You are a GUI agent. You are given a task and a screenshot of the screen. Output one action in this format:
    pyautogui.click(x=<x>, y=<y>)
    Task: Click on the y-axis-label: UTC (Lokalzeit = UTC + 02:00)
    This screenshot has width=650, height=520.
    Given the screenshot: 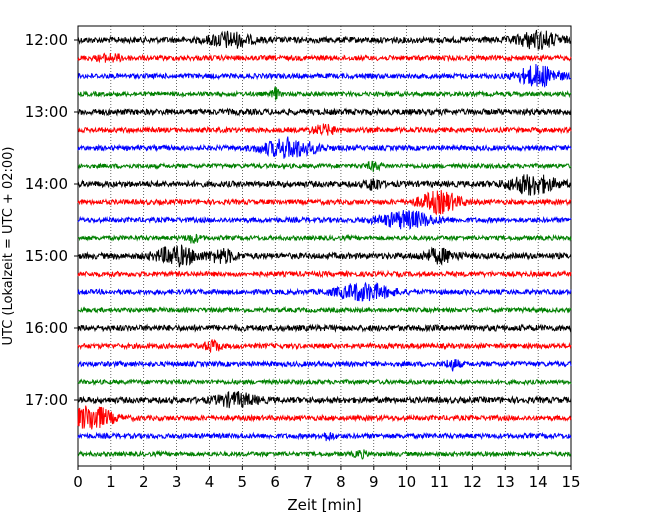 What is the action you would take?
    pyautogui.click(x=8, y=246)
    